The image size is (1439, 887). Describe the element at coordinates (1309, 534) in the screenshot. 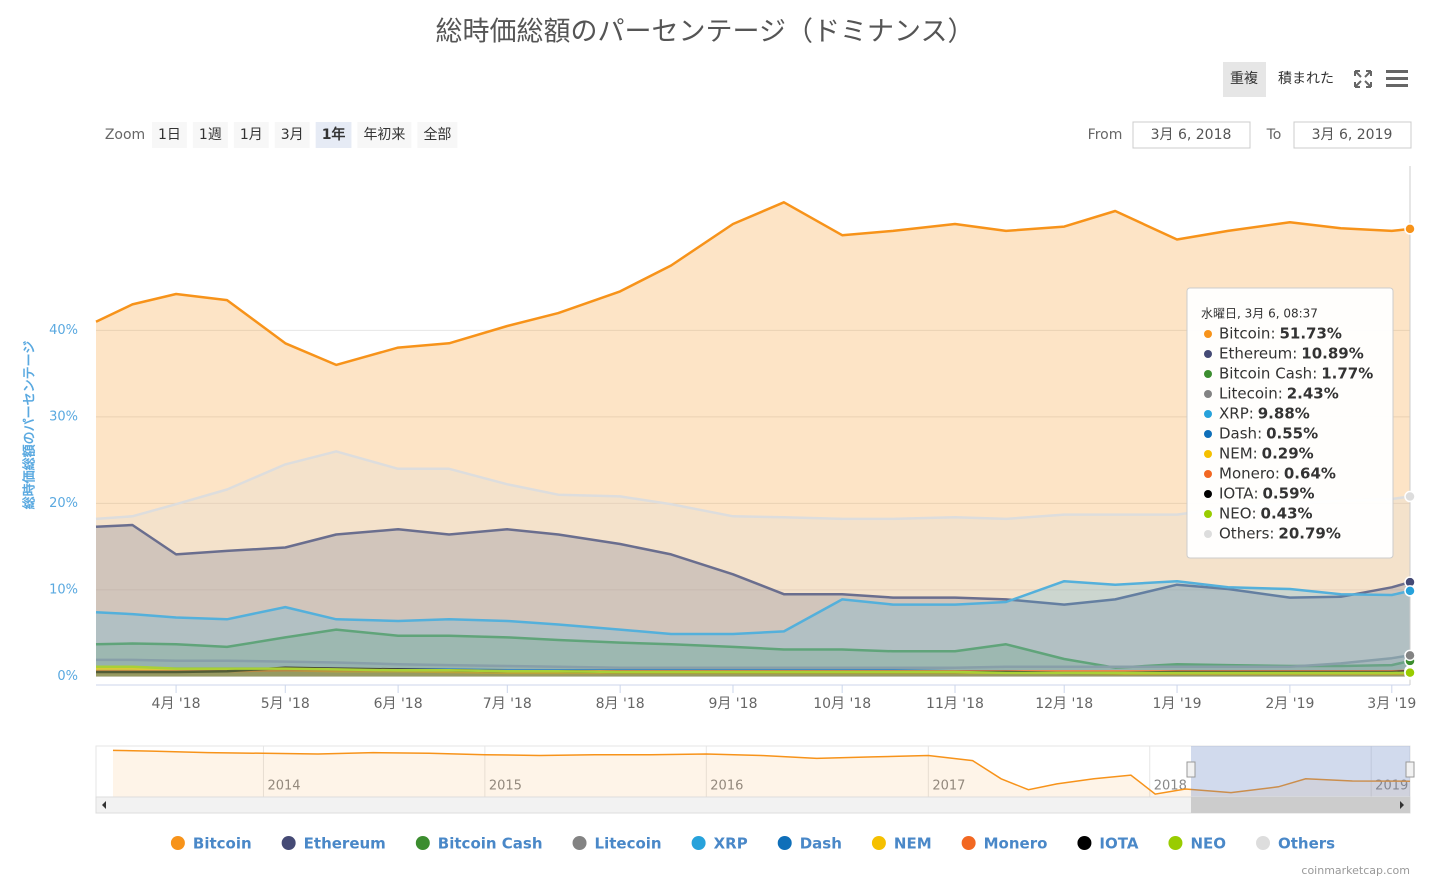

I see `tooltip-value: 20.79%` at that location.